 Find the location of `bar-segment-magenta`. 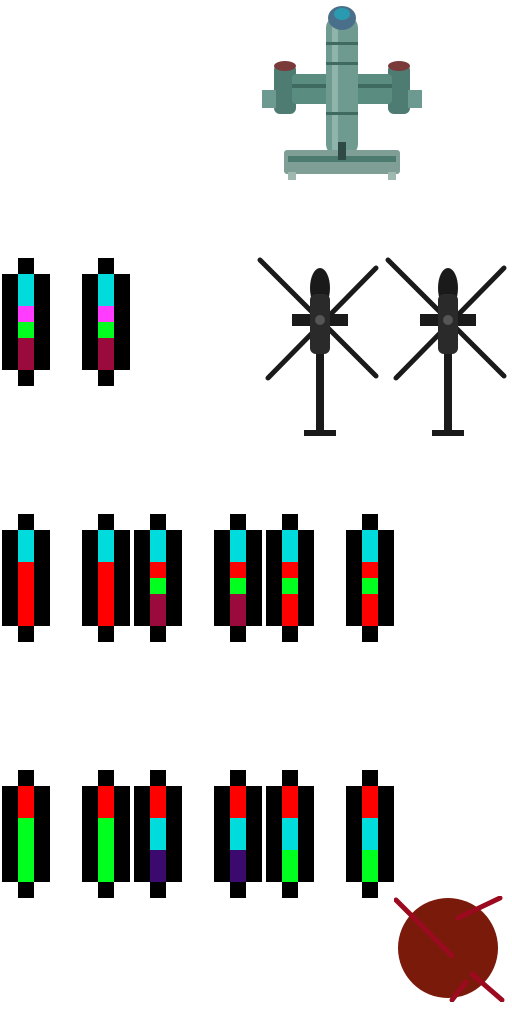

bar-segment-magenta is located at coordinates (106, 314).